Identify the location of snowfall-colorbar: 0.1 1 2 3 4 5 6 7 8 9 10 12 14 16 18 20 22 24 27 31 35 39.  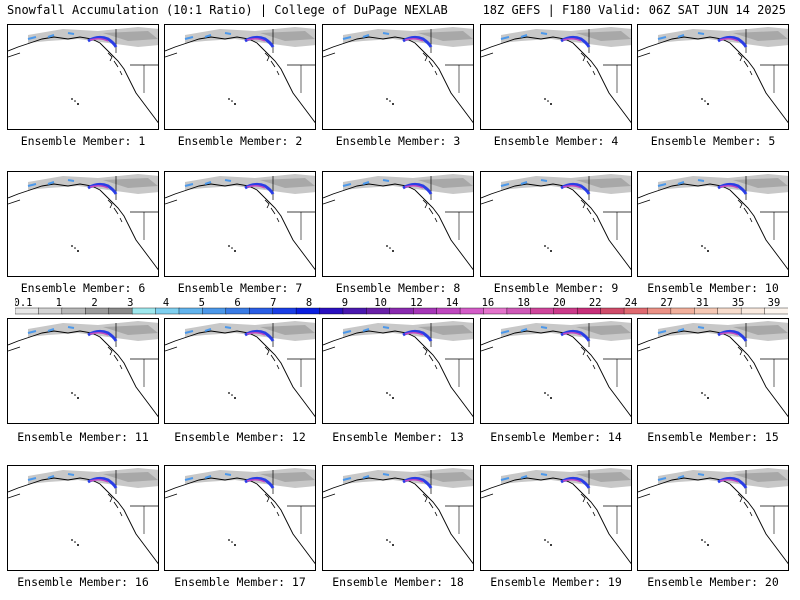
(401, 306).